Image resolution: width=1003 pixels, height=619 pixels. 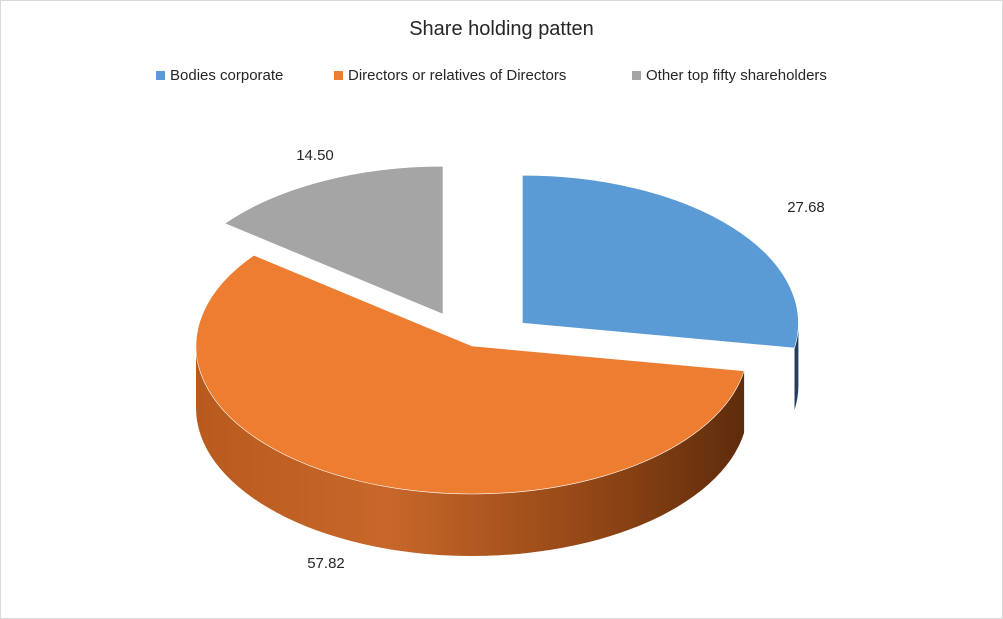 What do you see at coordinates (338, 75) in the screenshot?
I see `legend-swatch-directors` at bounding box center [338, 75].